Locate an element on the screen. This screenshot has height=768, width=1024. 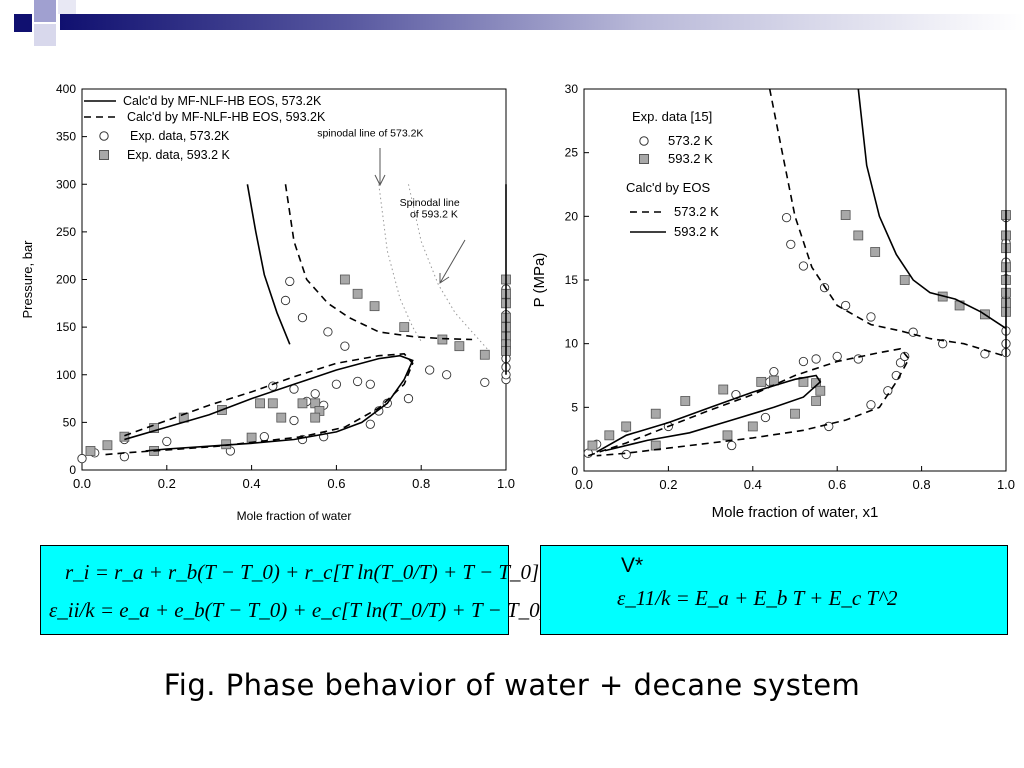
legend-label: Calc'd by MF-NLF-HB EOS, 593.2K is located at coordinates (226, 117).